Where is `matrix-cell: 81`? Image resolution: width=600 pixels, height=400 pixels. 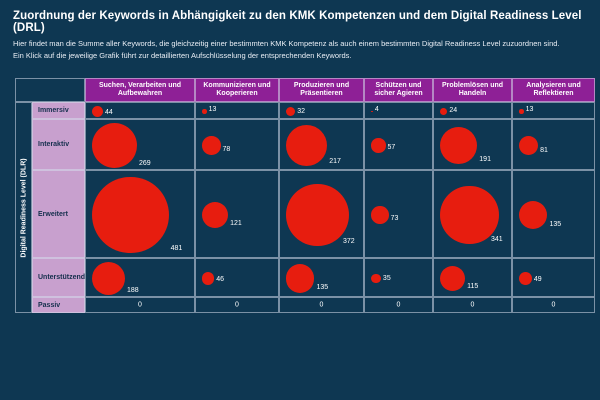
matrix-cell: 81 is located at coordinates (553, 144).